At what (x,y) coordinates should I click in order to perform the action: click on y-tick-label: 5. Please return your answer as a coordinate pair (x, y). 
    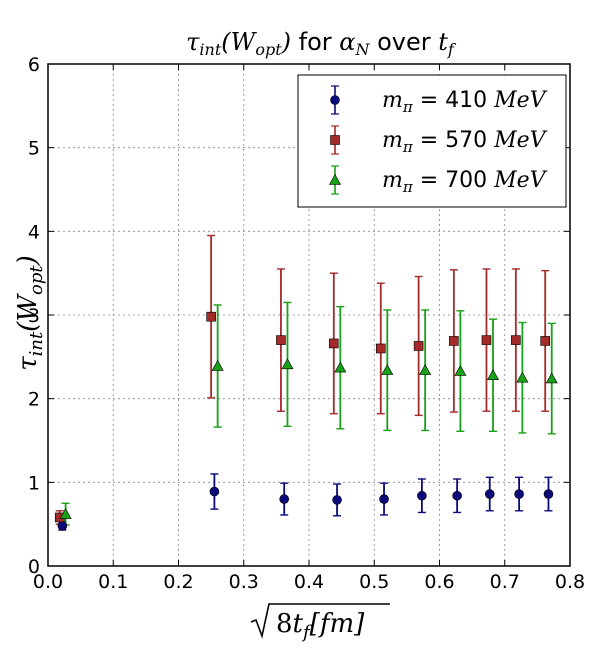
    Looking at the image, I should click on (34, 149).